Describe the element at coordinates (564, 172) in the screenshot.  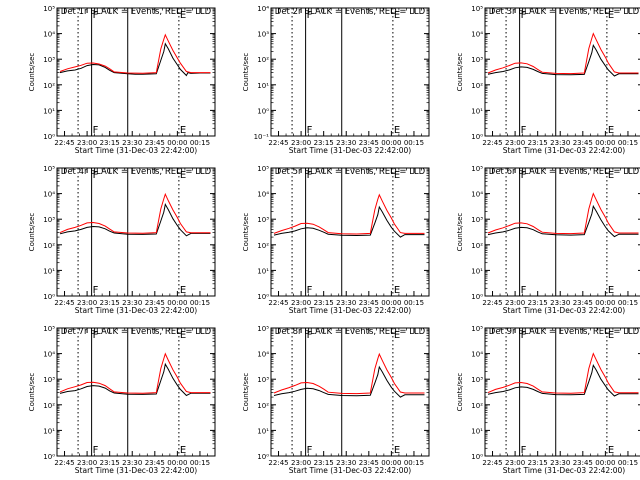
I see `panel-title: Det 6r BLACK = Events, RED = LLD` at that location.